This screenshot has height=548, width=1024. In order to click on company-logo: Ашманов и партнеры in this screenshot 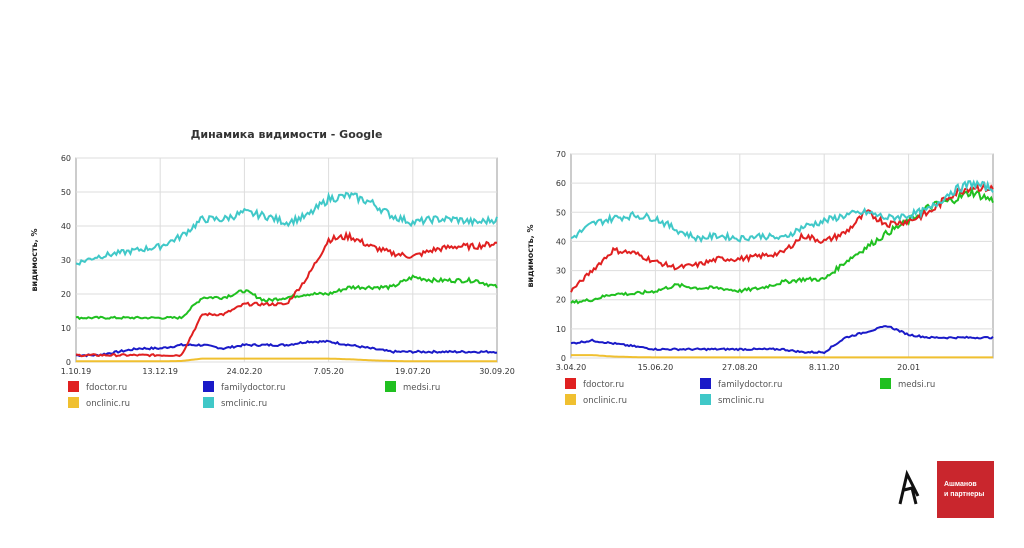, I will do `click(965, 489)`.